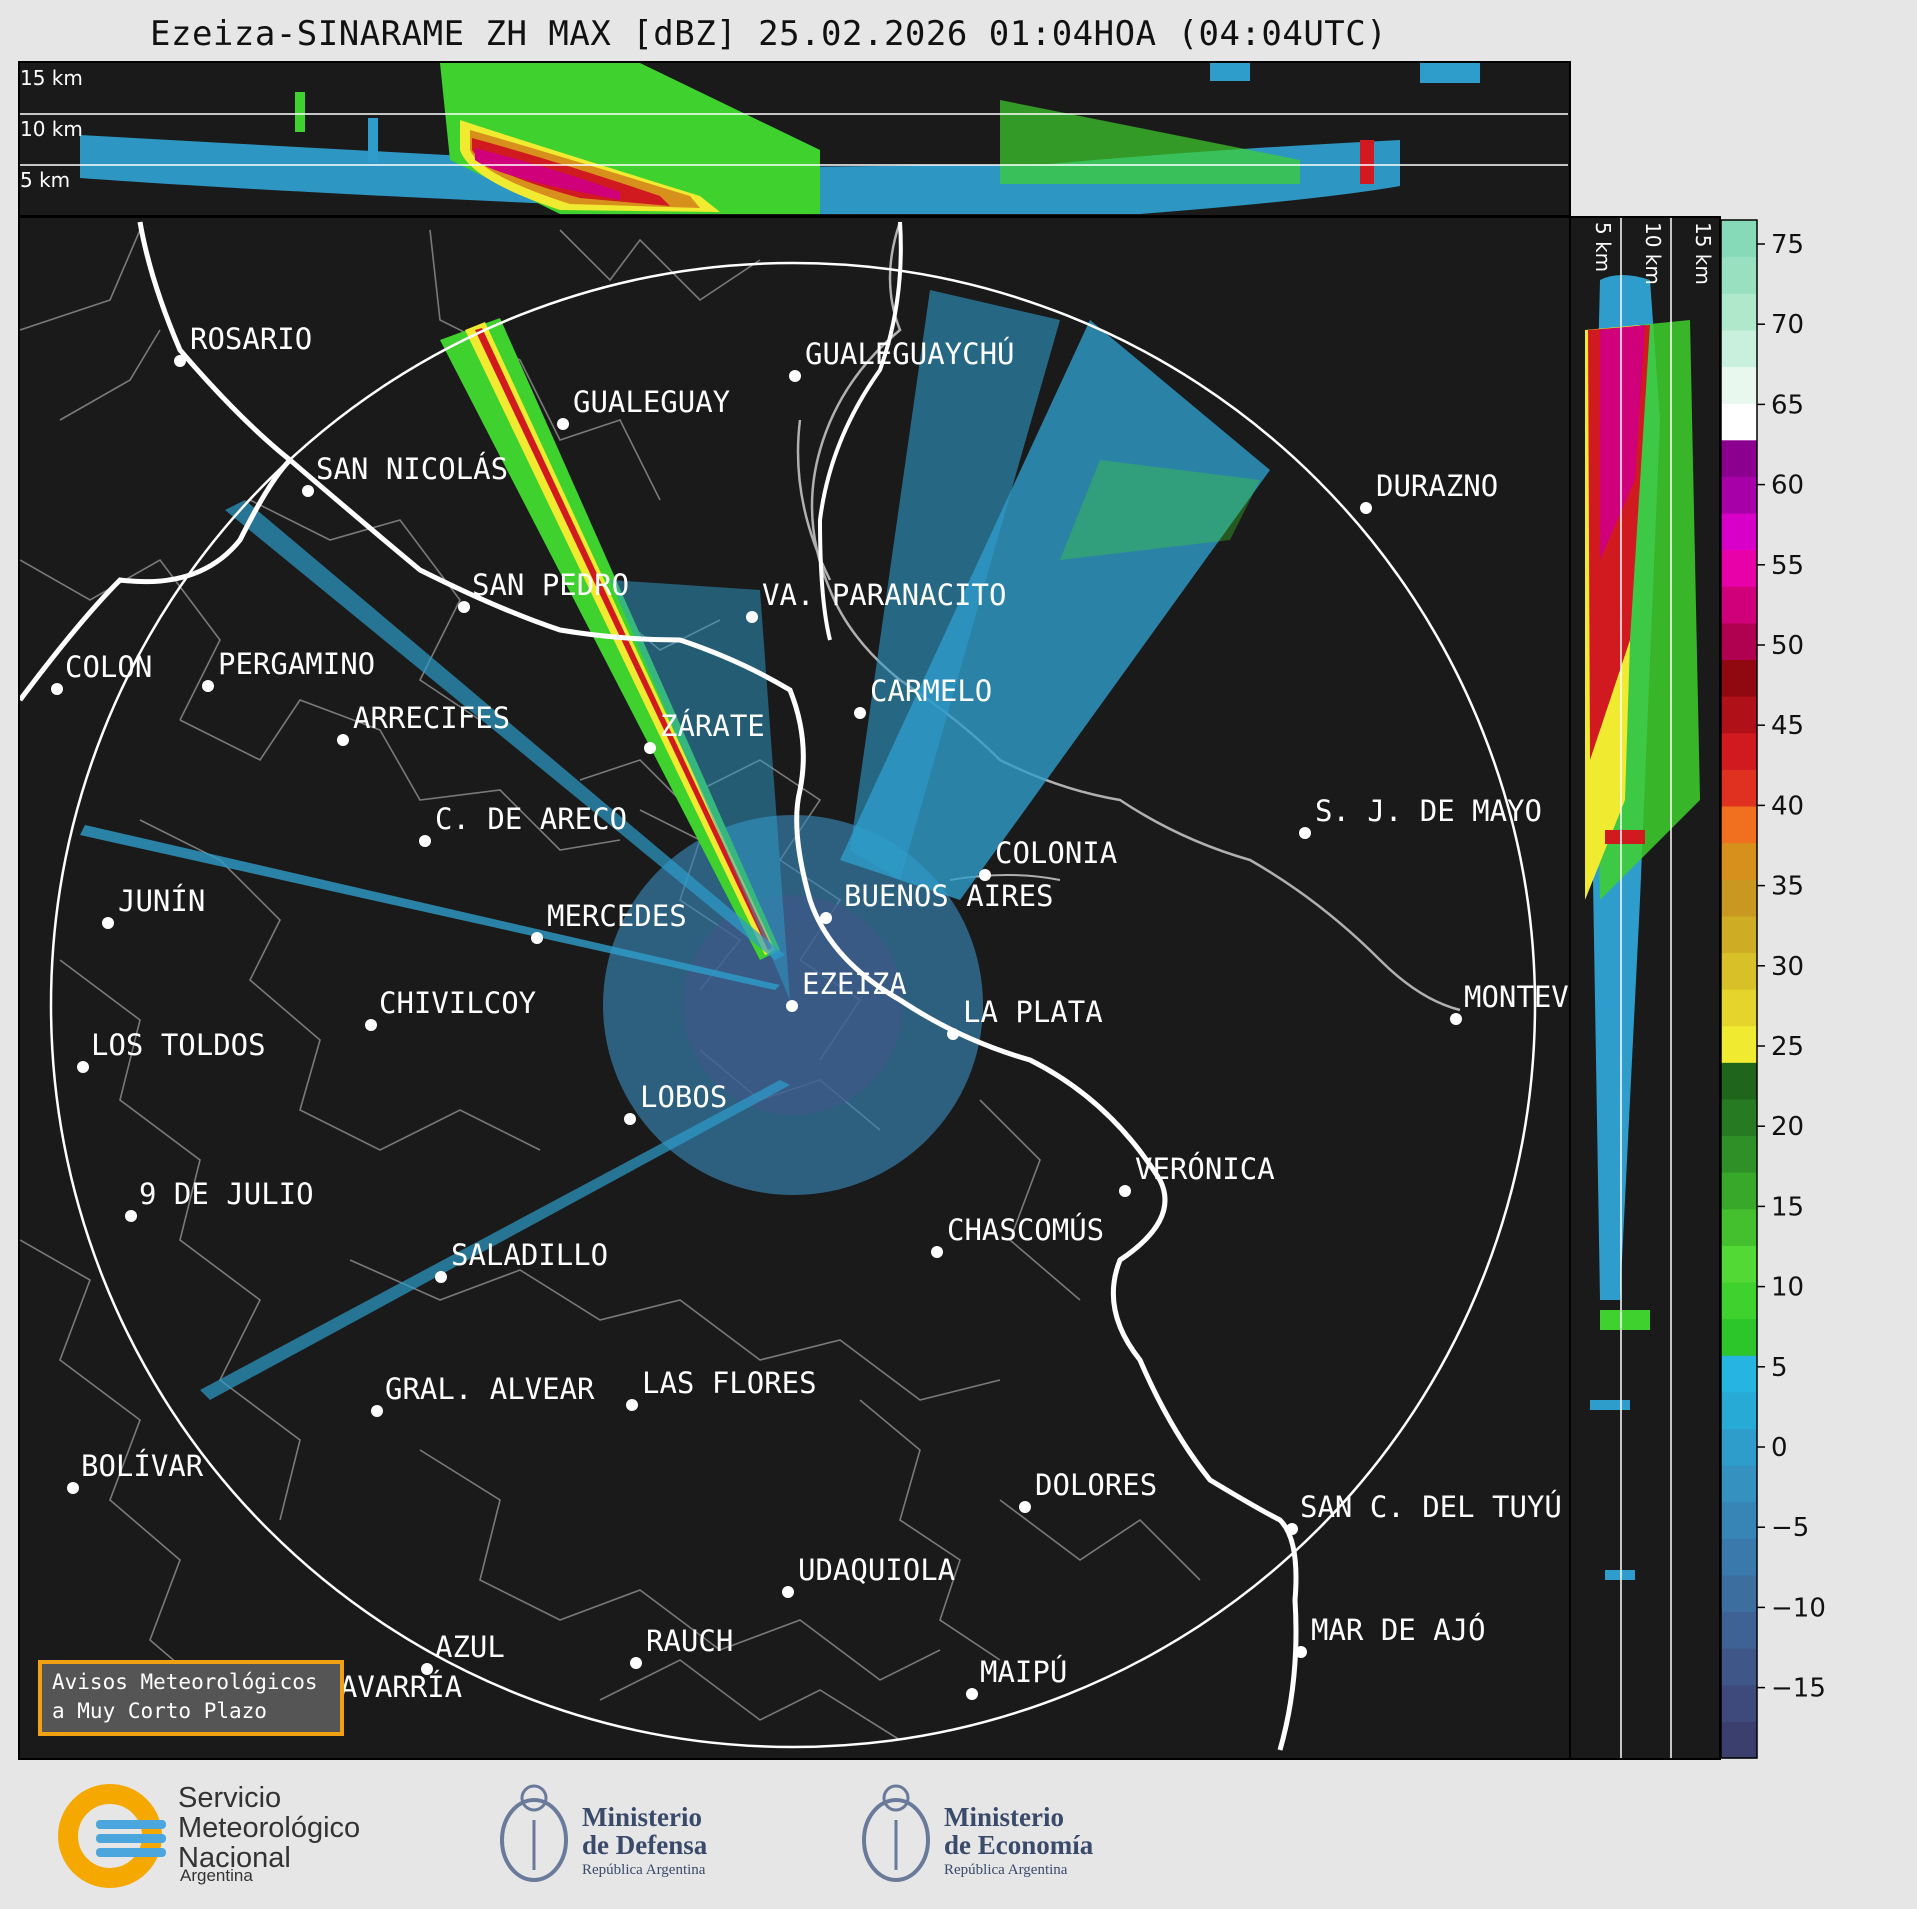  What do you see at coordinates (180, 361) in the screenshot?
I see `city-dot-rosario` at bounding box center [180, 361].